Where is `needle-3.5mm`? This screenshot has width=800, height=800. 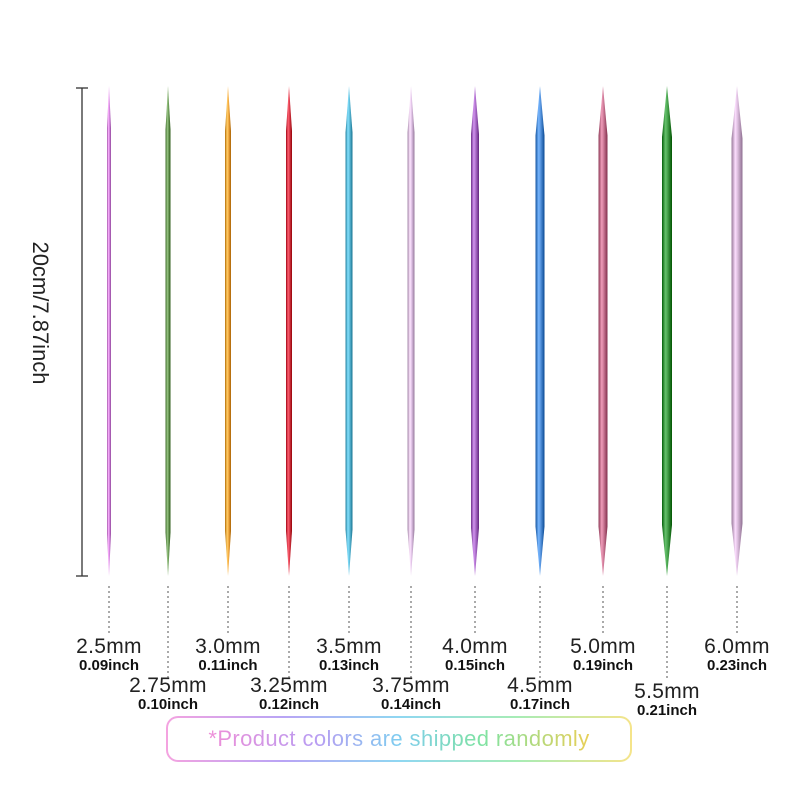 needle-3.5mm is located at coordinates (349, 331).